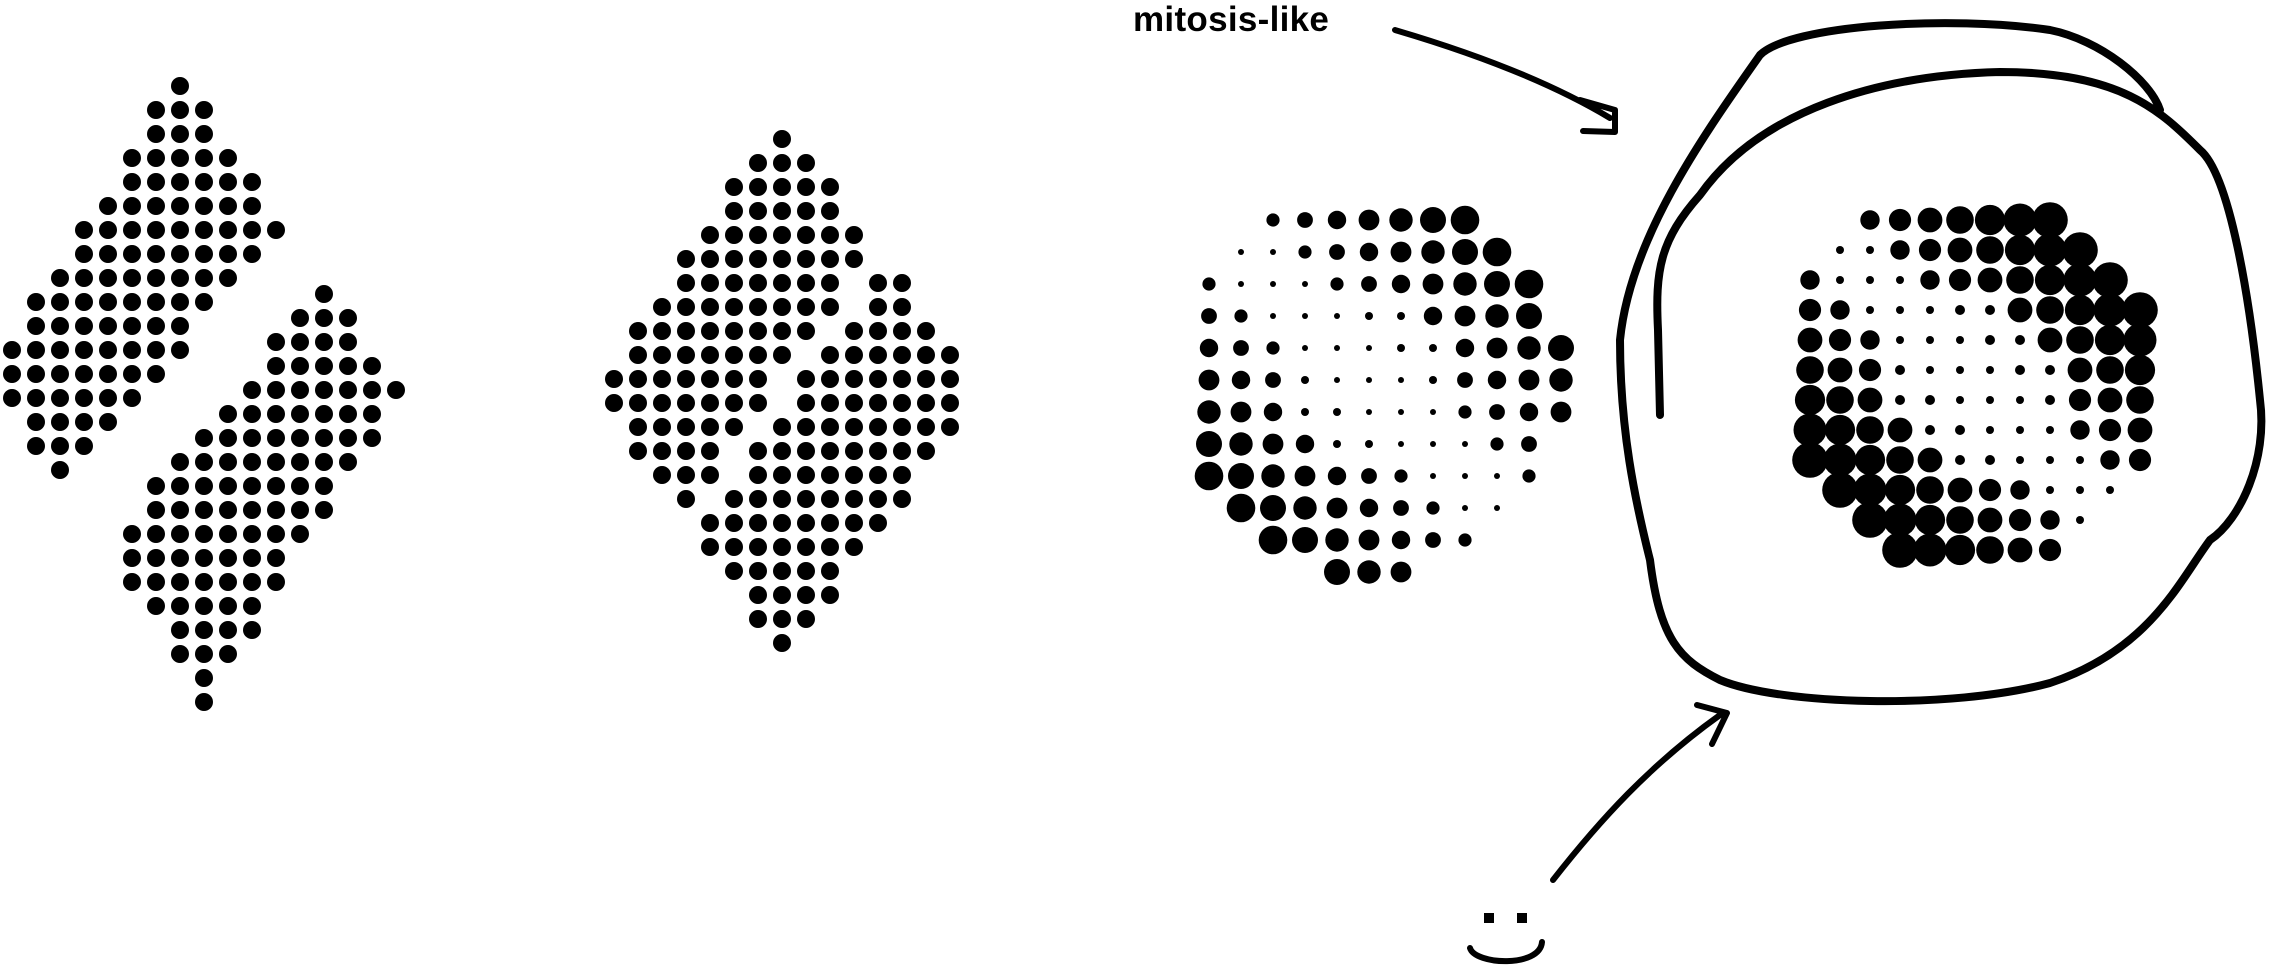 This screenshot has height=974, width=2271. Describe the element at coordinates (782, 391) in the screenshot. I see `joined-diamond-figure` at that location.